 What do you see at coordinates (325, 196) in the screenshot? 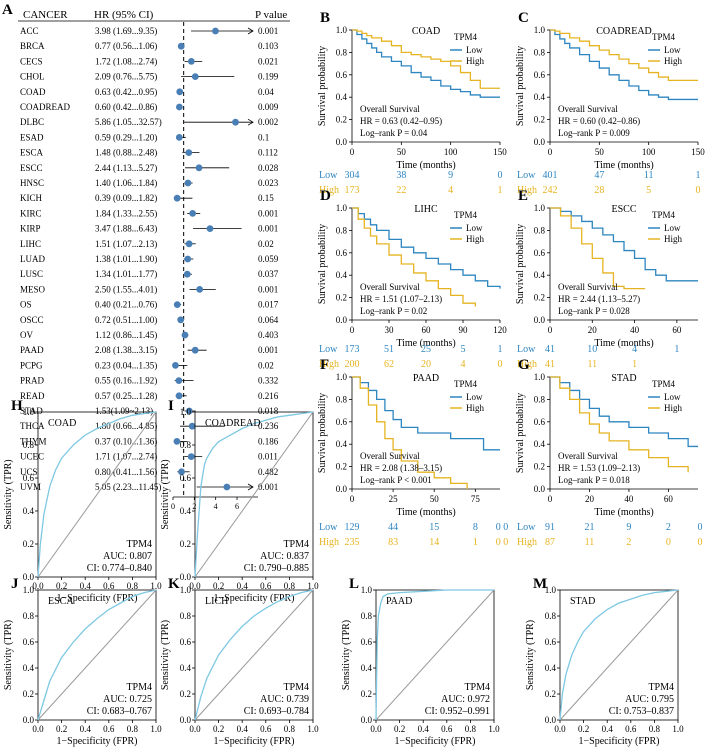
I see `panel-label-d: D` at bounding box center [325, 196].